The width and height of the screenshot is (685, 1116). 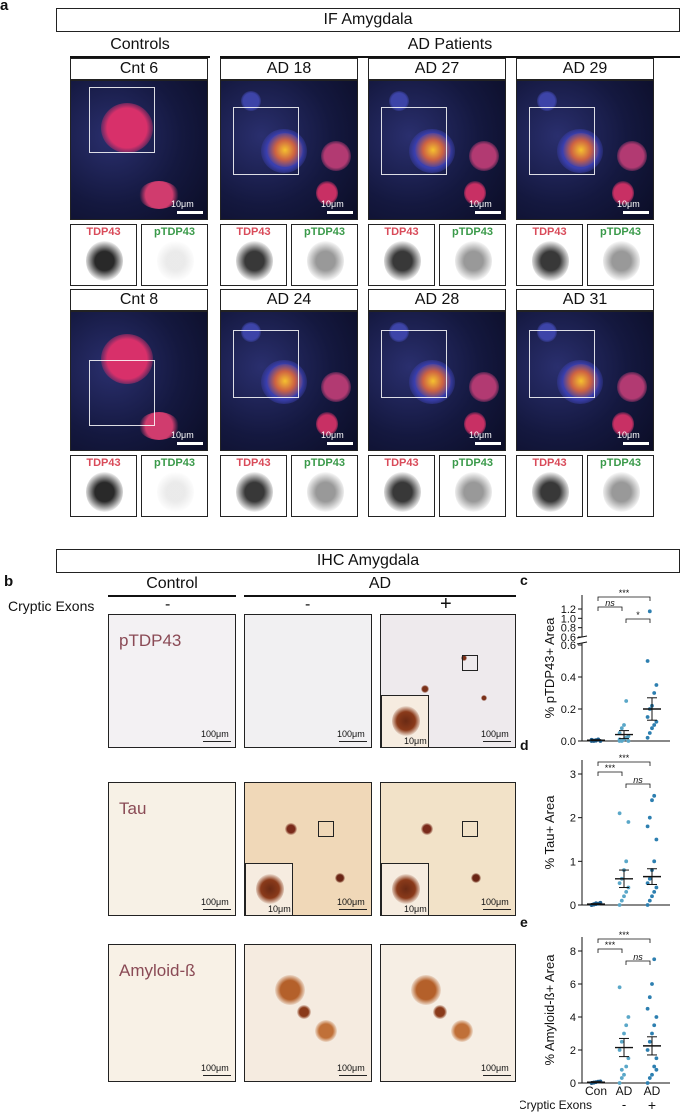 What do you see at coordinates (140, 57) in the screenshot?
I see `controls-underline` at bounding box center [140, 57].